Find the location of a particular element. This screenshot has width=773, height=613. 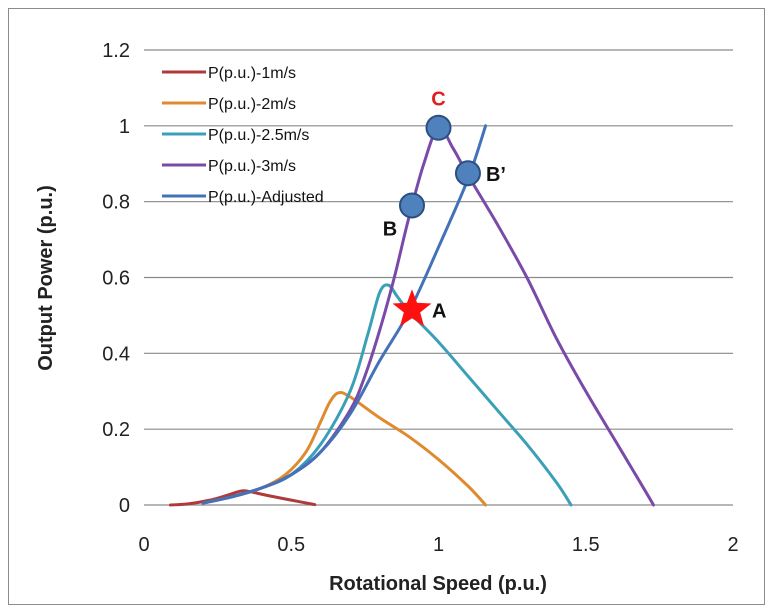

x-tick-label: 1 is located at coordinates (438, 545).